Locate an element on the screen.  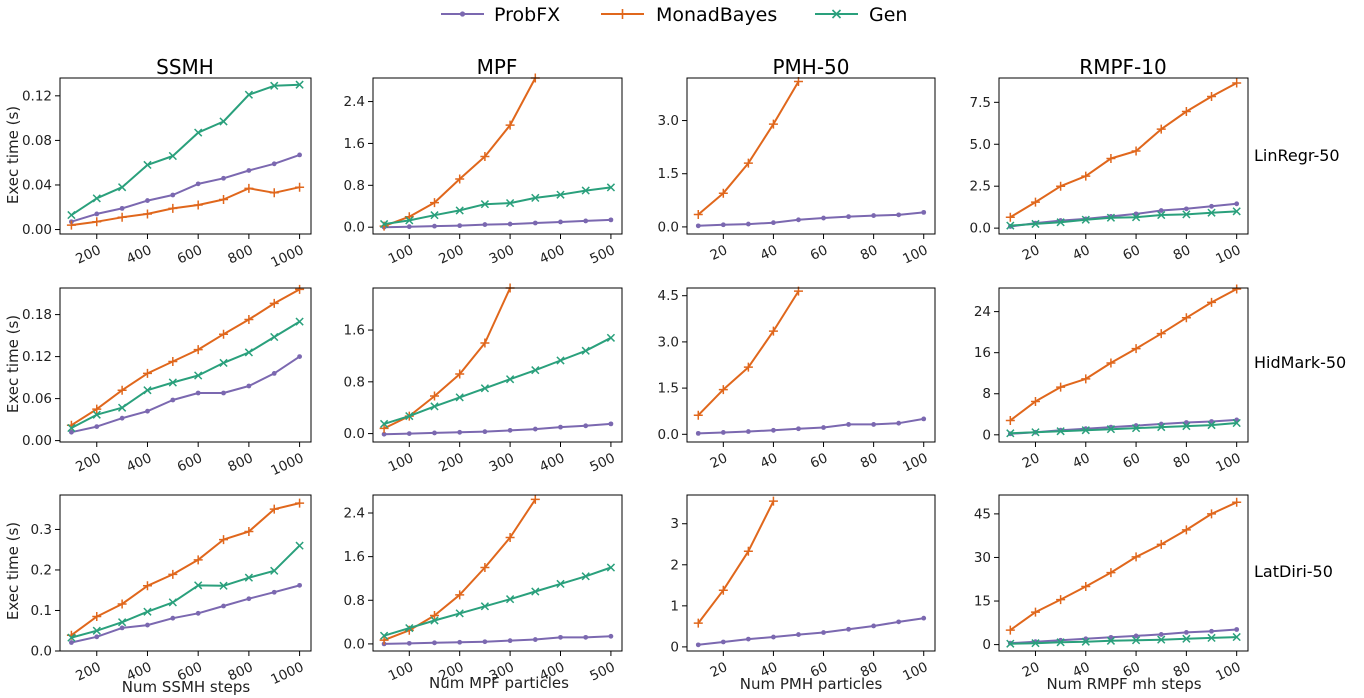
x-tick-label: 800 is located at coordinates (240, 254).